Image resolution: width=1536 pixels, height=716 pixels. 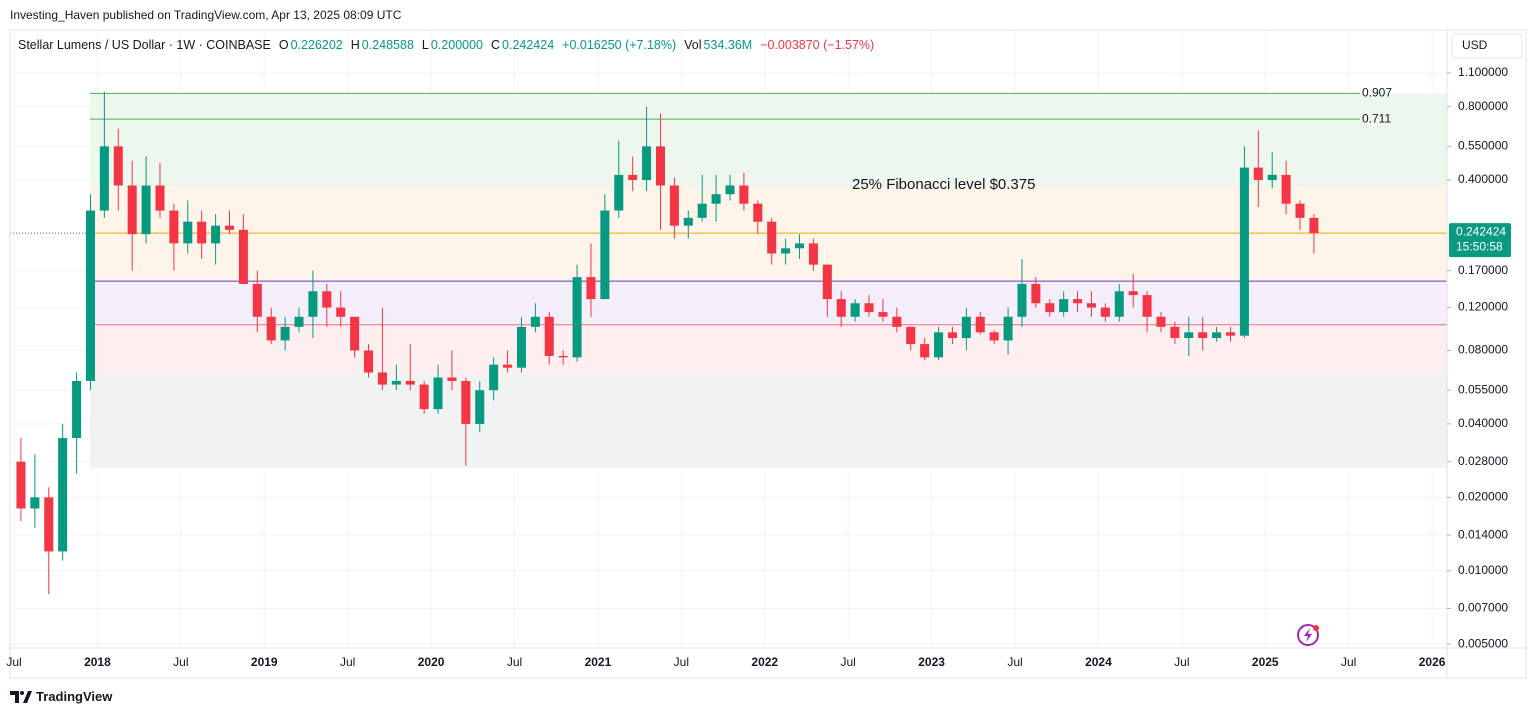 What do you see at coordinates (355, 45) in the screenshot?
I see `high-key: H` at bounding box center [355, 45].